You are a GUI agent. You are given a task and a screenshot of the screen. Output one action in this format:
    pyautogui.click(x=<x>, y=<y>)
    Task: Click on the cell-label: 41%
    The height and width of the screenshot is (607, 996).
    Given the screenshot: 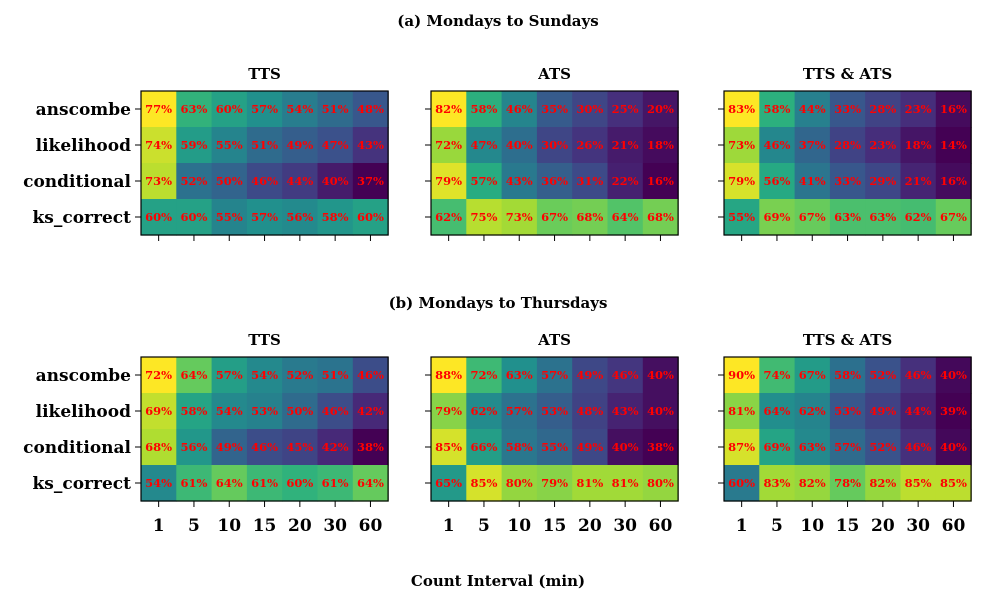 What is the action you would take?
    pyautogui.click(x=812, y=181)
    